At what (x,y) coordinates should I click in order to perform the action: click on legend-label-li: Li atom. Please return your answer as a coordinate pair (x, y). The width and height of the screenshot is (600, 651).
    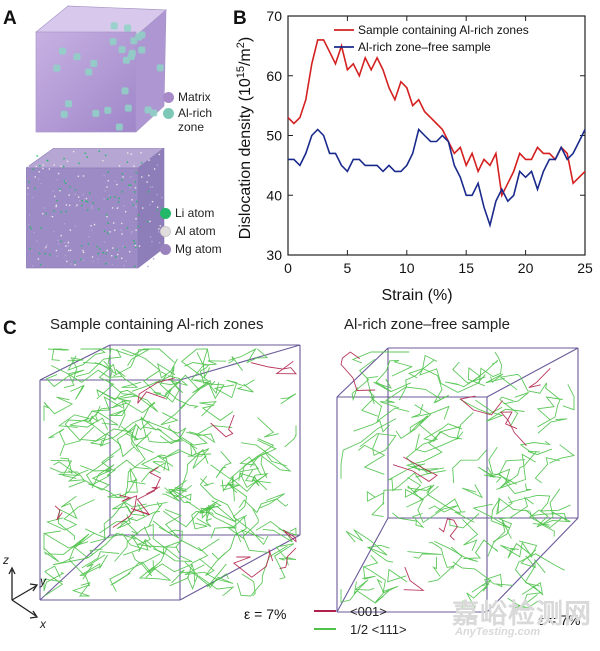
    Looking at the image, I should click on (195, 213).